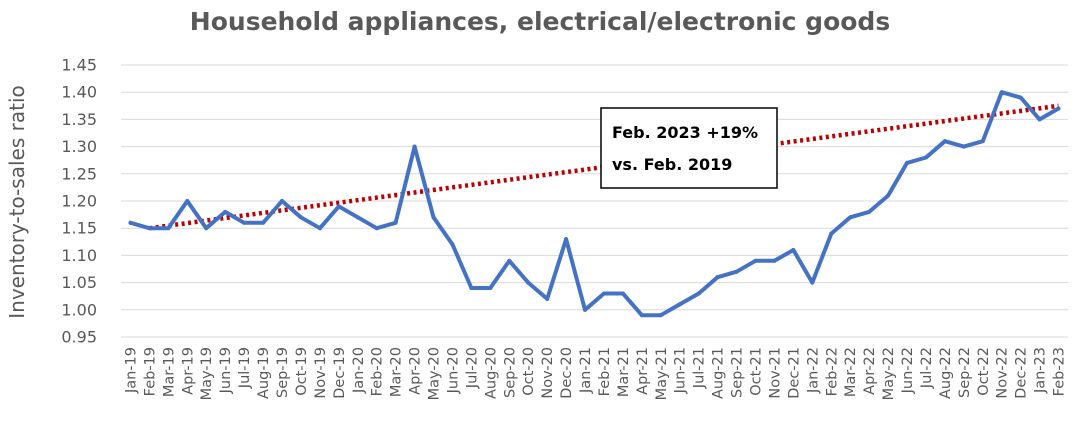  Describe the element at coordinates (169, 372) in the screenshot. I see `x-tick-label: Mar-19` at that location.